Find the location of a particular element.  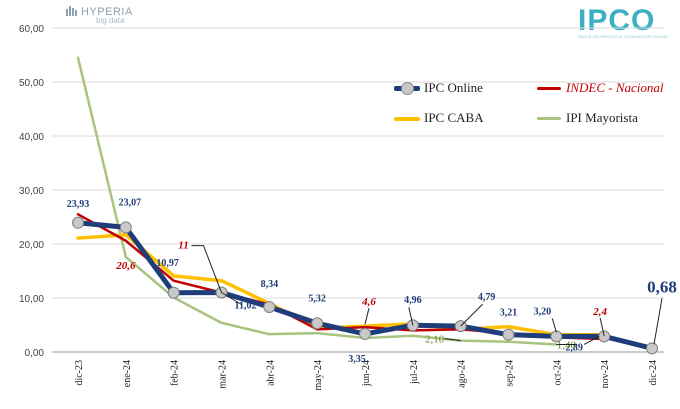

legend-swatch-ipi is located at coordinates (549, 118).